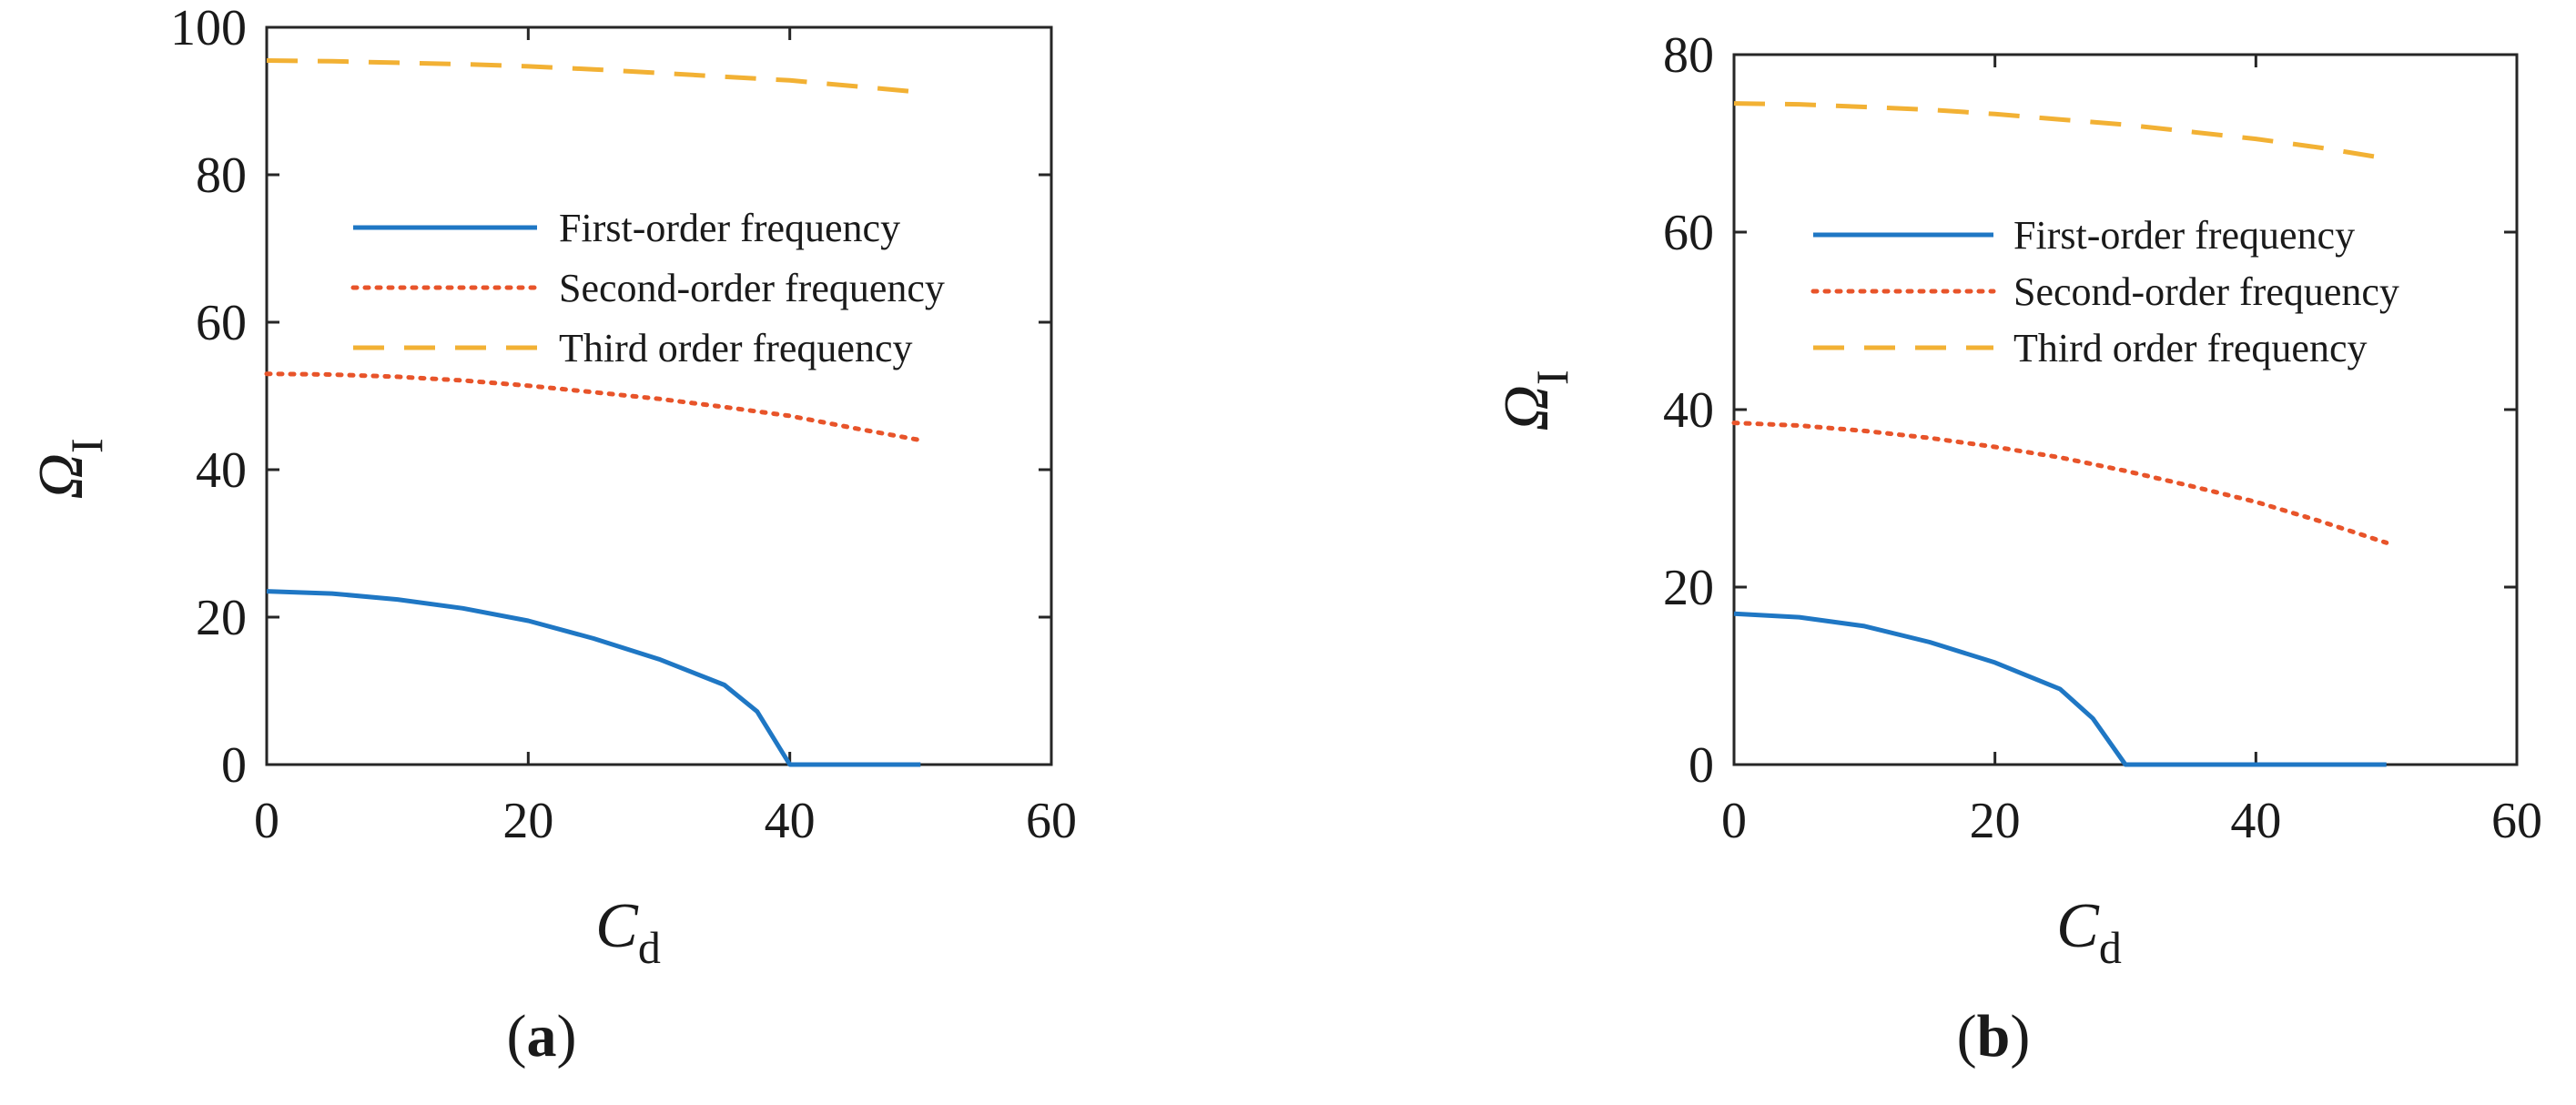  I want to click on panel-label: (a), so click(542, 1036).